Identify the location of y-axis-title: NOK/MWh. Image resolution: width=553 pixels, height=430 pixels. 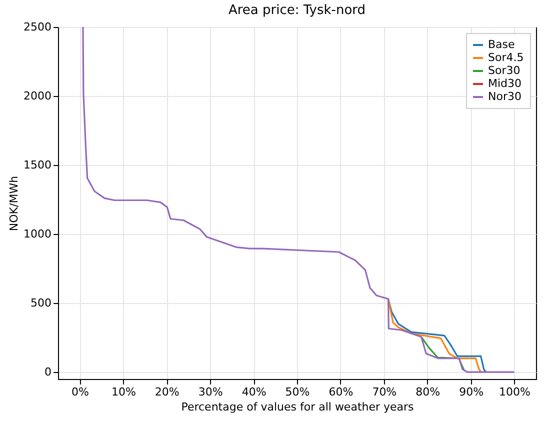
(14, 204).